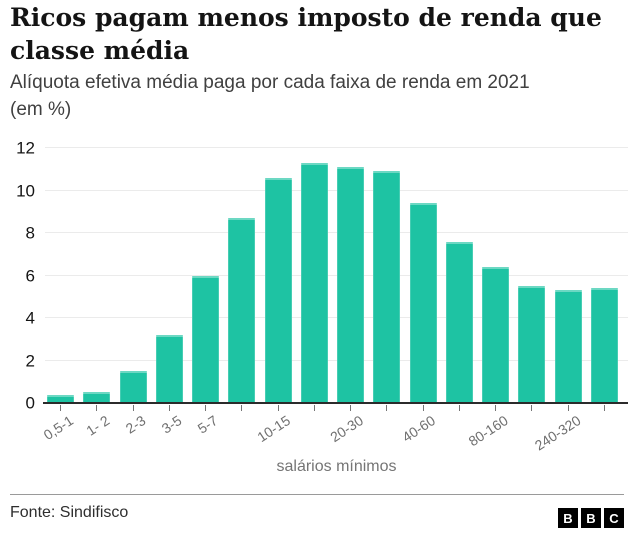 This screenshot has width=634, height=539. I want to click on bar-column: 240-320, so click(557, 301).